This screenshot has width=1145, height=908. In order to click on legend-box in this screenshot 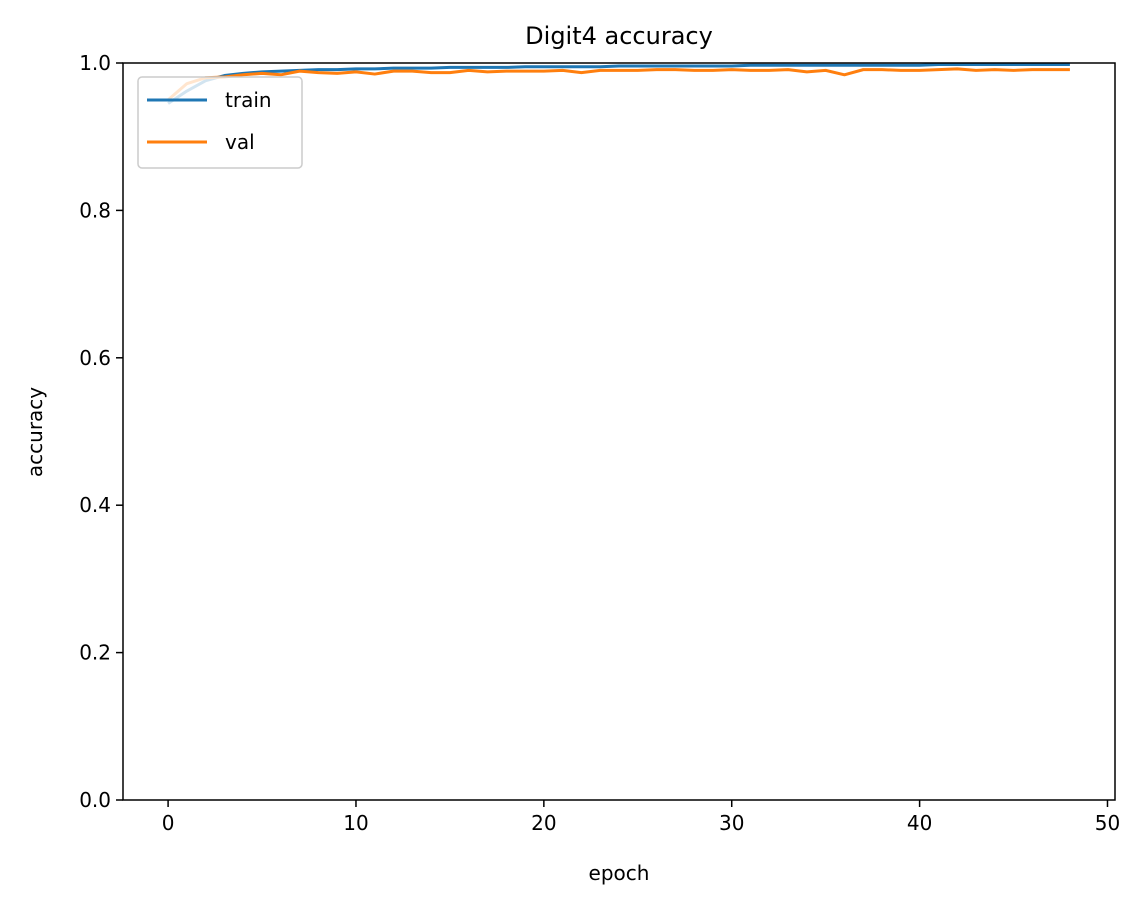, I will do `click(220, 122)`.